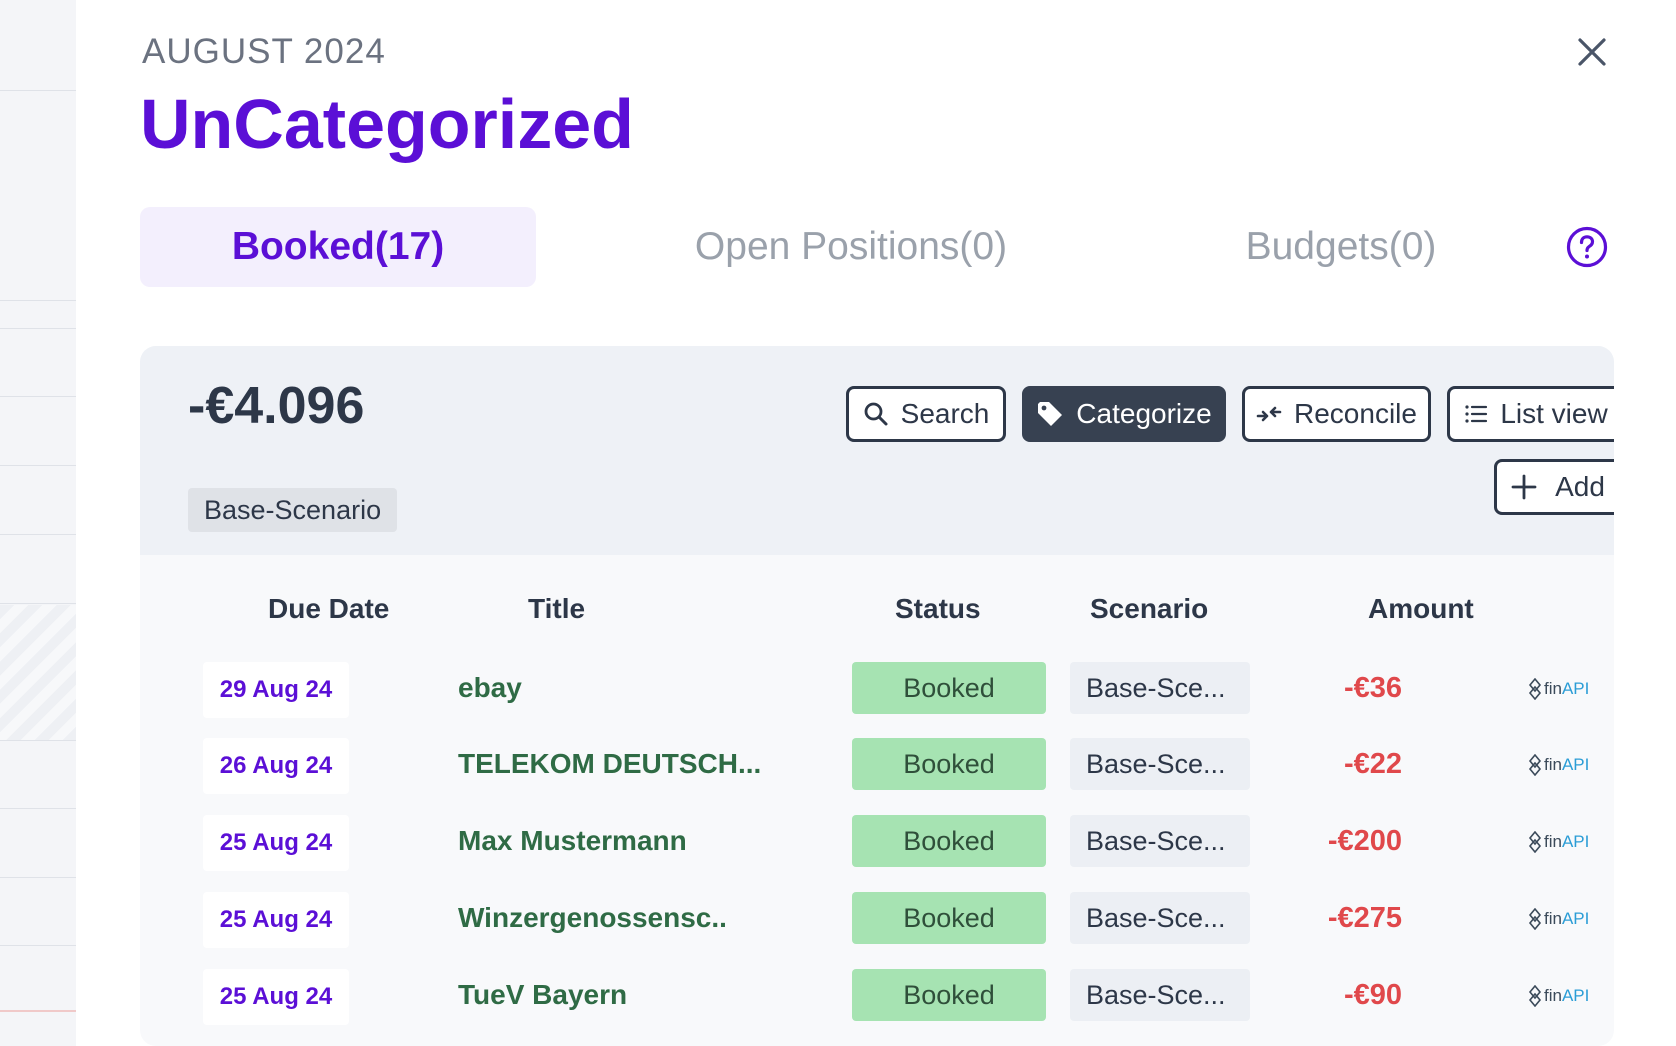  I want to click on title-cell: TueV Bayern, so click(543, 994).